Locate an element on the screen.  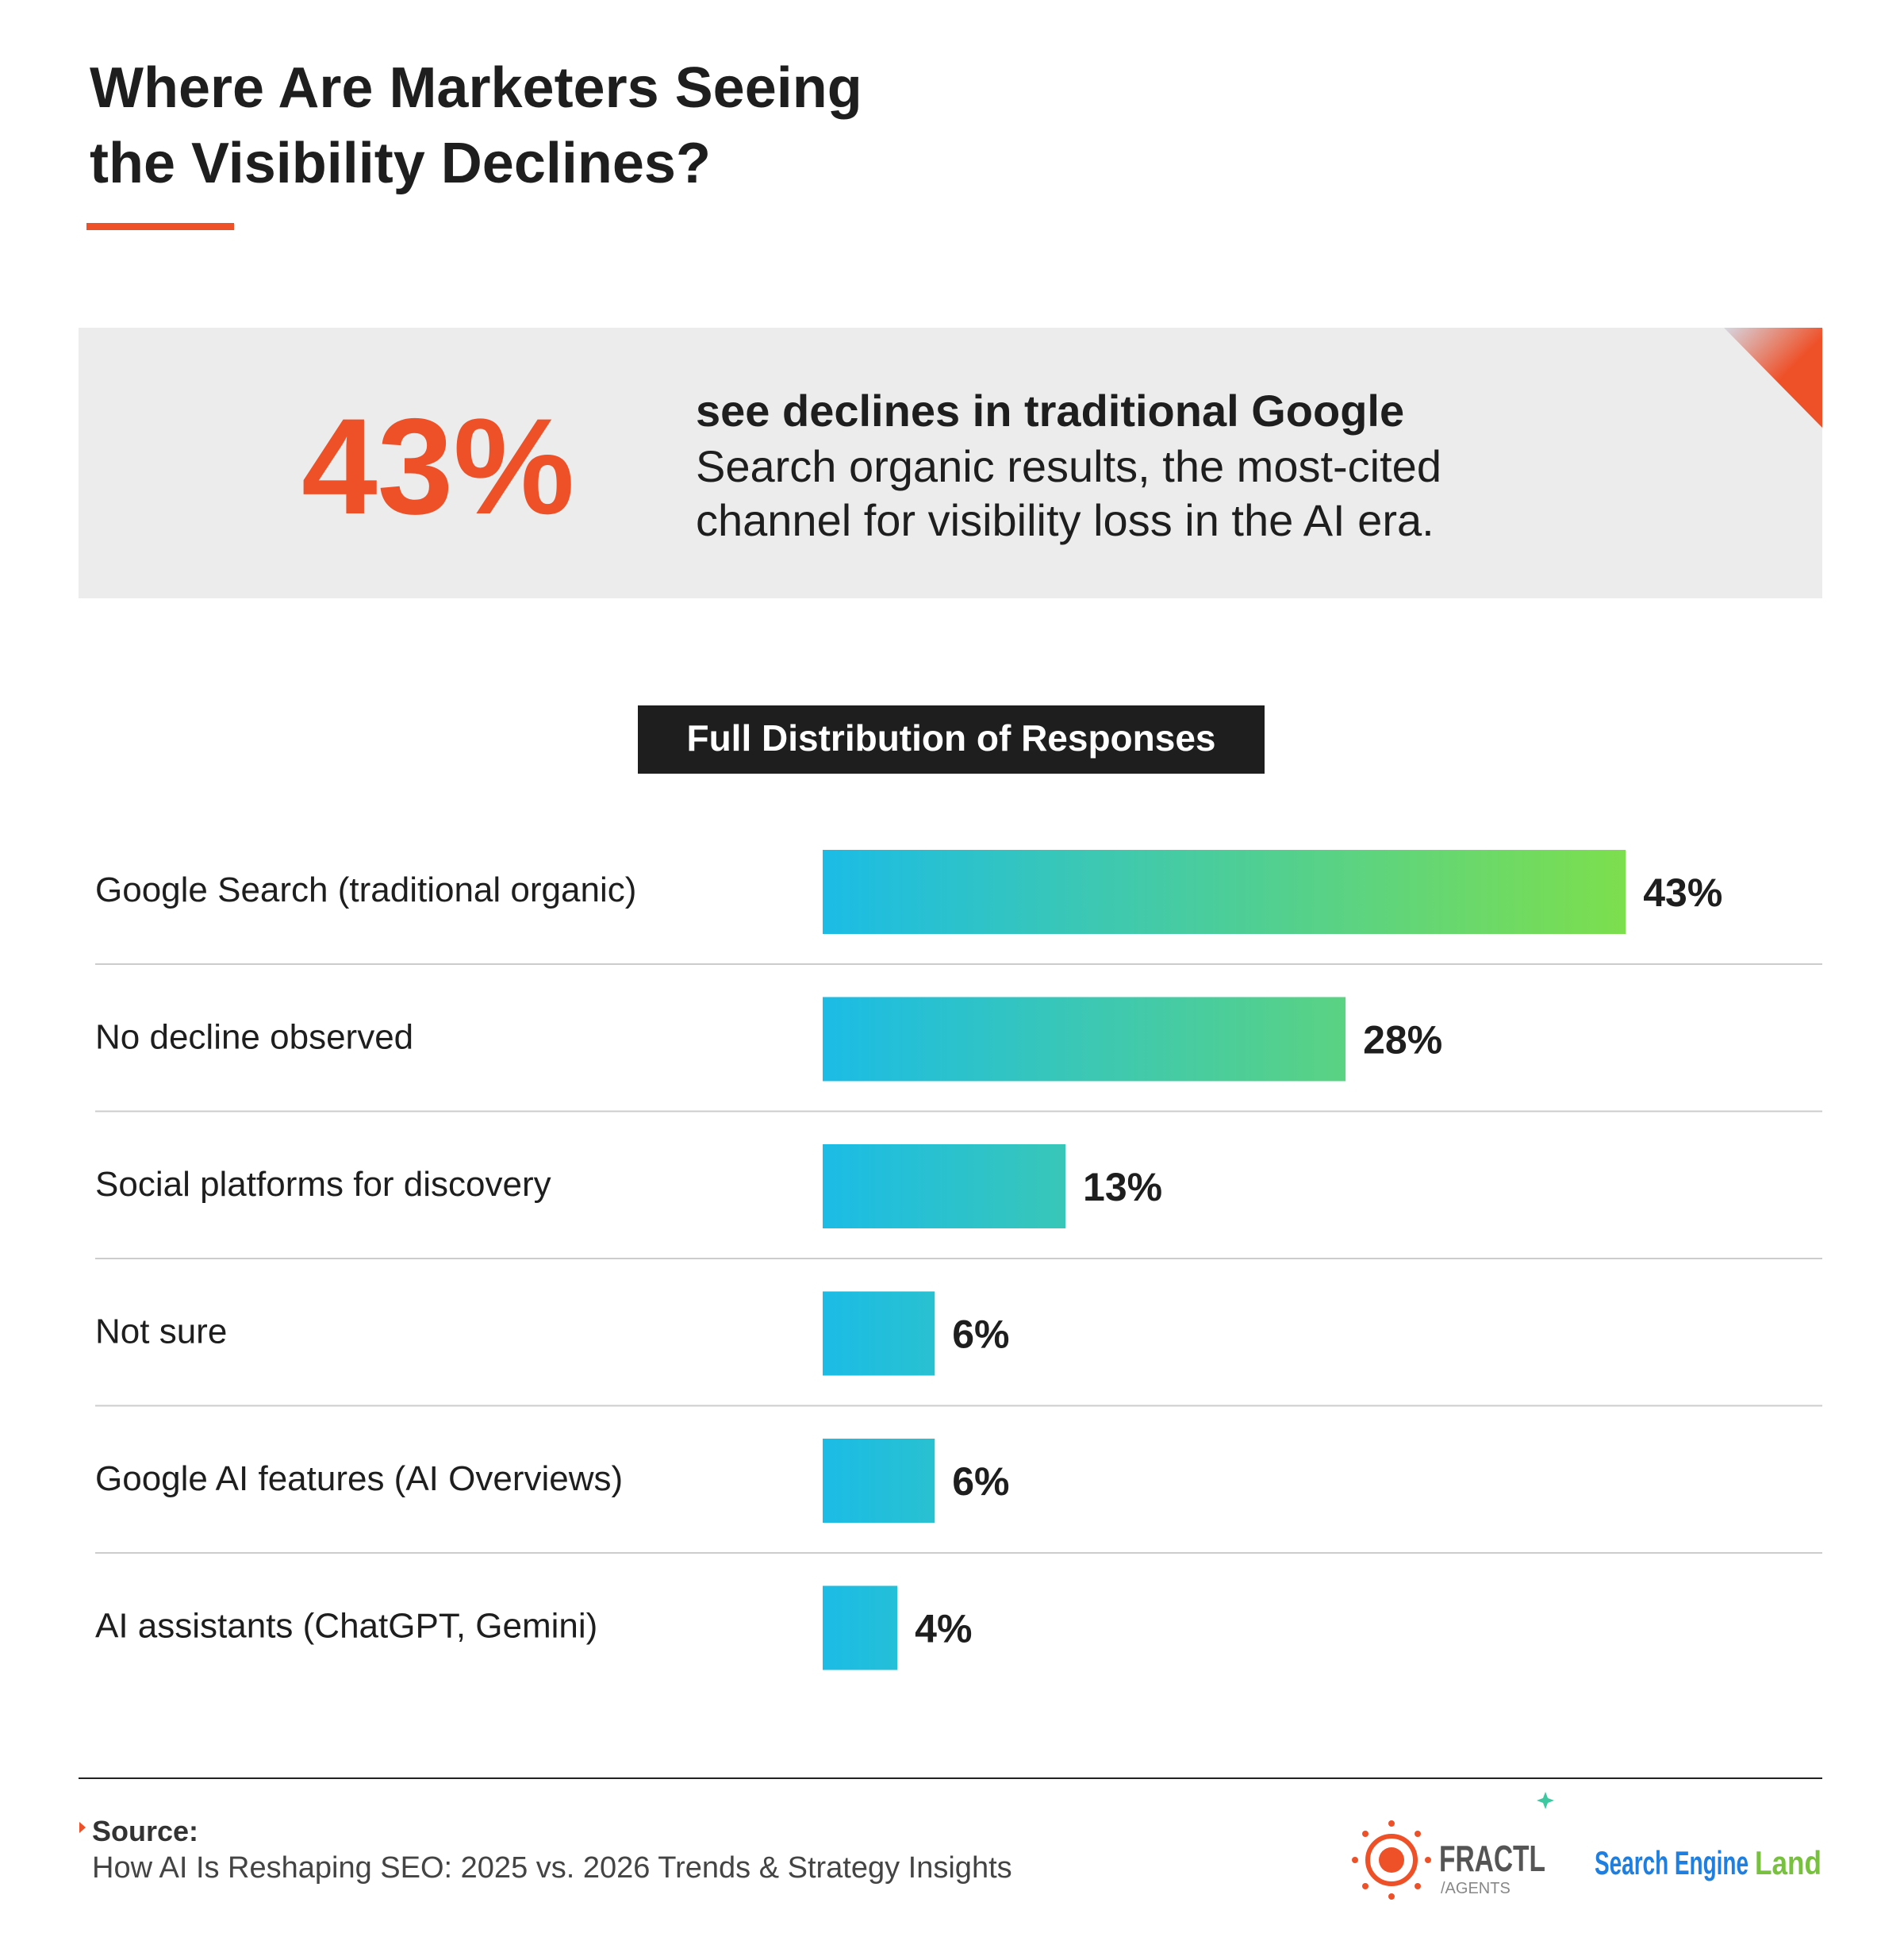
title-underline is located at coordinates (160, 227).